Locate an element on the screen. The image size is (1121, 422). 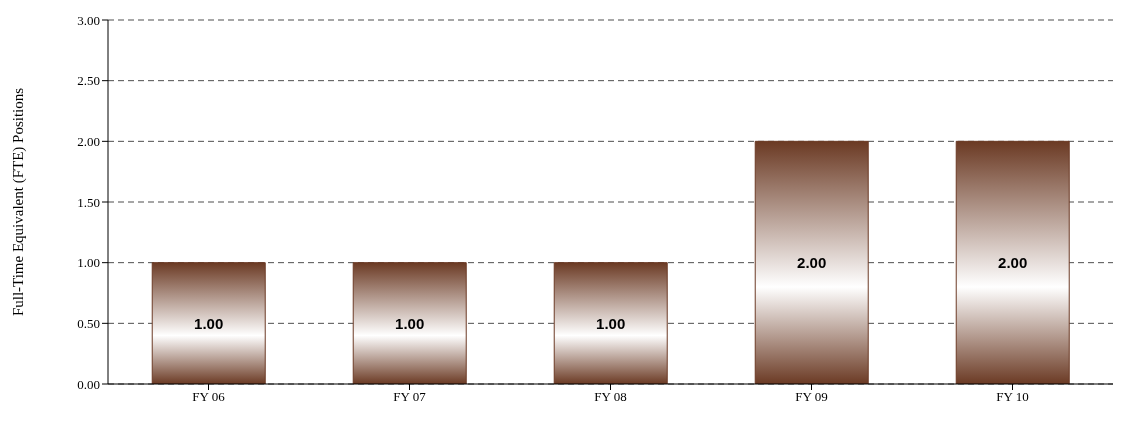
y-tick-label: 2.50 is located at coordinates (88, 81).